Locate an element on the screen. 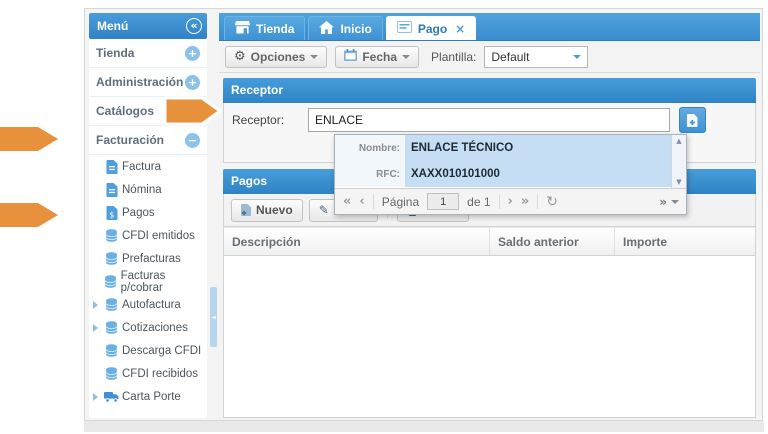  close-tab-icon: × is located at coordinates (460, 28).